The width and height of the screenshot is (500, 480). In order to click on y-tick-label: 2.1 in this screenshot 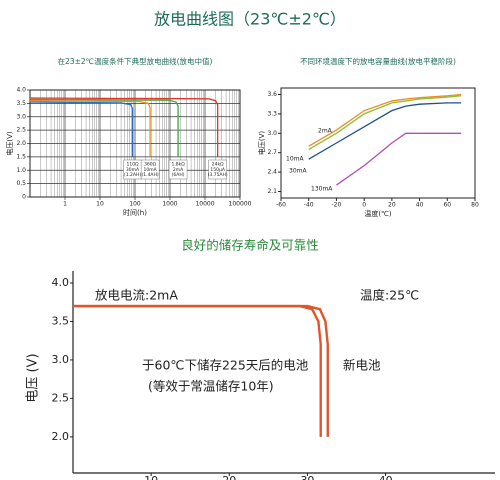, I will do `click(272, 191)`.